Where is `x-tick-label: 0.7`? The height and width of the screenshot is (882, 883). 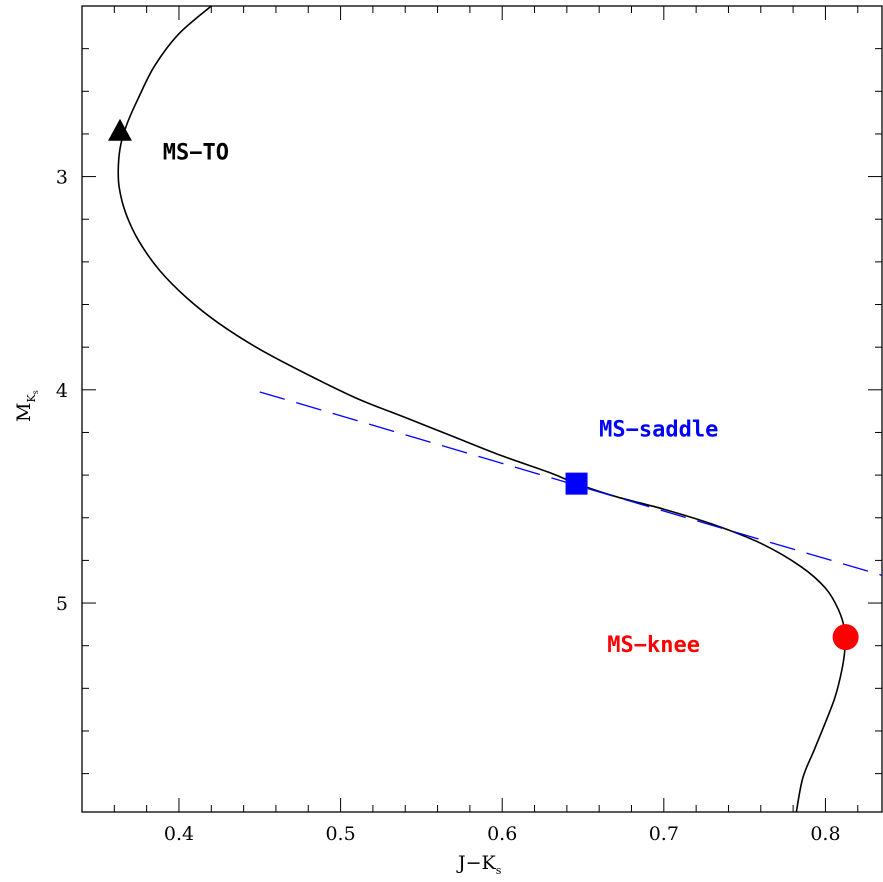 x-tick-label: 0.7 is located at coordinates (664, 834).